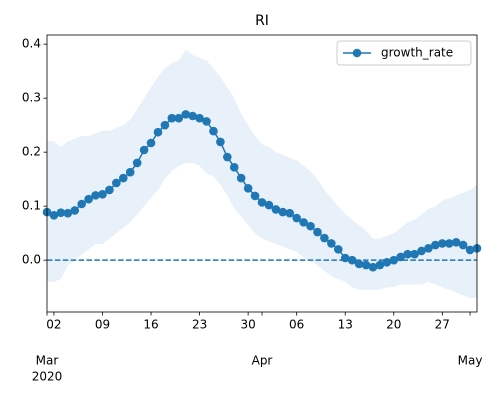  Describe the element at coordinates (345, 325) in the screenshot. I see `x-tick-label: 13` at that location.